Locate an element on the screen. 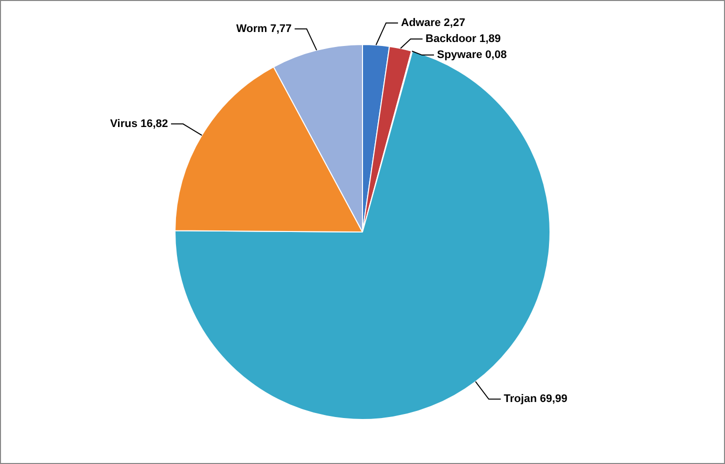 The width and height of the screenshot is (725, 464). slice-label: Trojan 69,99 is located at coordinates (536, 399).